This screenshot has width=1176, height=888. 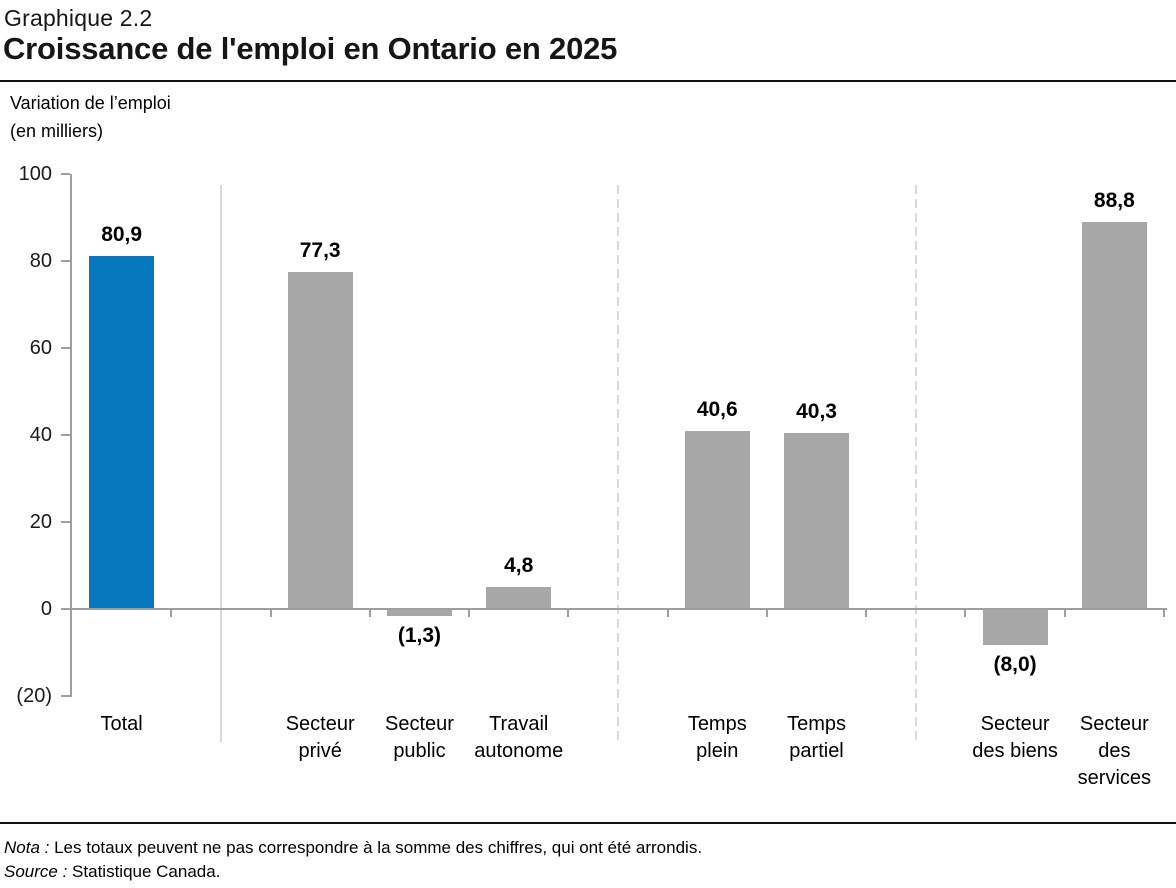 What do you see at coordinates (40, 522) in the screenshot?
I see `y-axis-tick-label: 20` at bounding box center [40, 522].